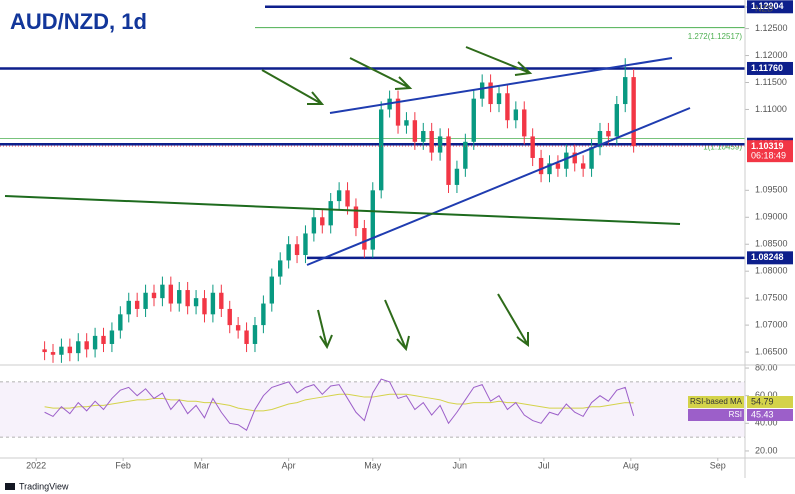 The width and height of the screenshot is (795, 494). What do you see at coordinates (123, 465) in the screenshot?
I see `x-tick-label: Feb` at bounding box center [123, 465].